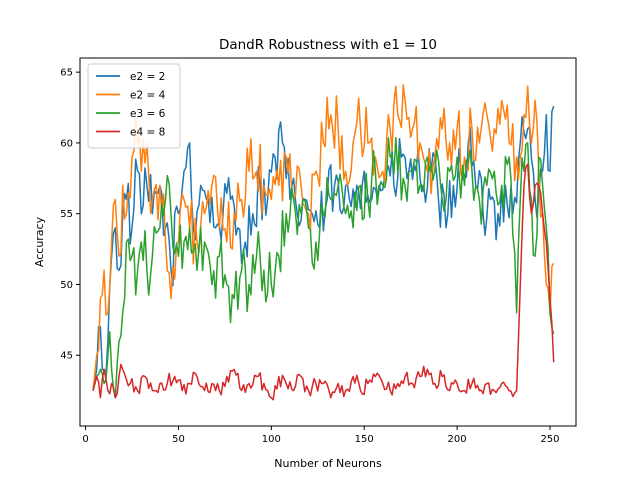 The width and height of the screenshot is (640, 480). Describe the element at coordinates (147, 77) in the screenshot. I see `legend-entry-label: e2 = 2` at that location.